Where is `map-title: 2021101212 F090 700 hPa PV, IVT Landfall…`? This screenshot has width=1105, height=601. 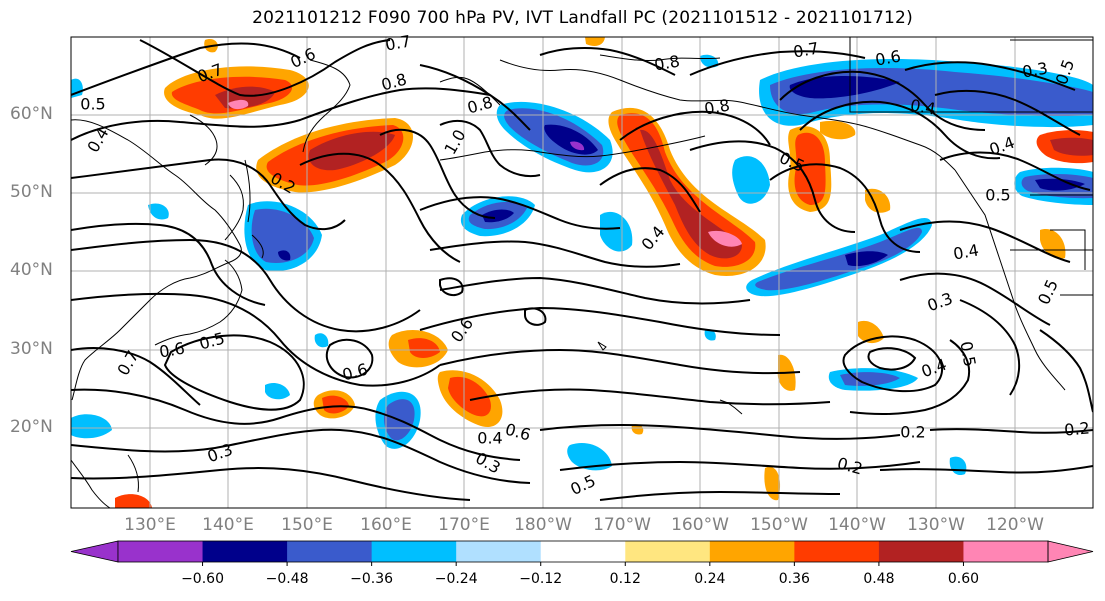
map-title: 2021101212 F090 700 hPa PV, IVT Landfall… is located at coordinates (582, 18).